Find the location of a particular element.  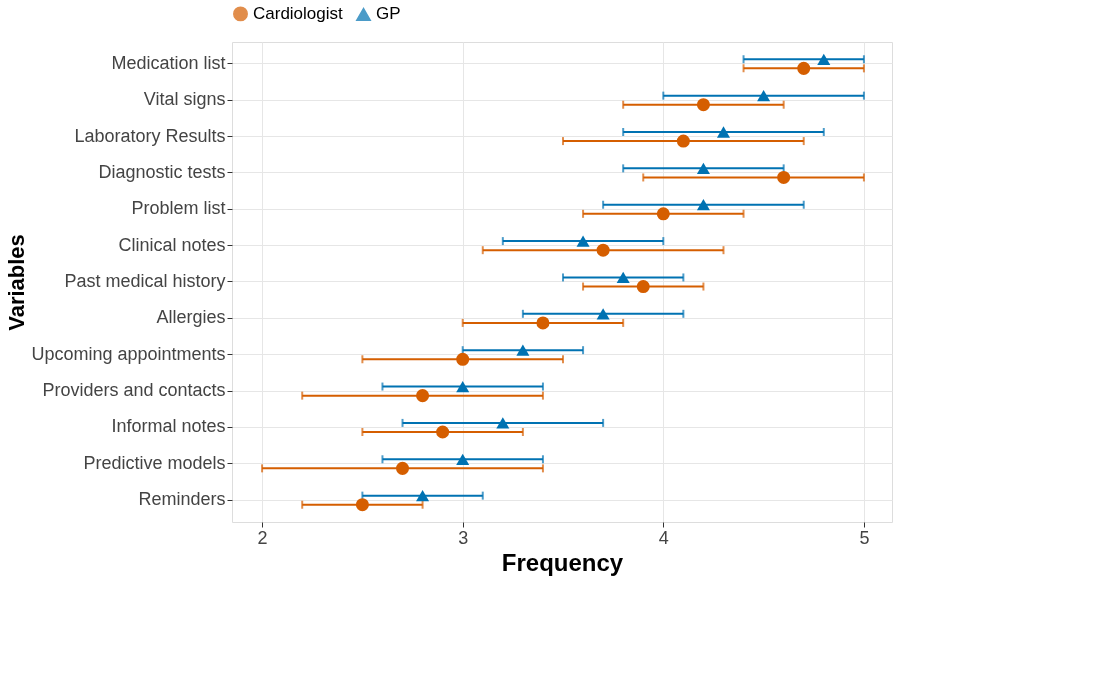

x-tick-label: 4 is located at coordinates (663, 537).